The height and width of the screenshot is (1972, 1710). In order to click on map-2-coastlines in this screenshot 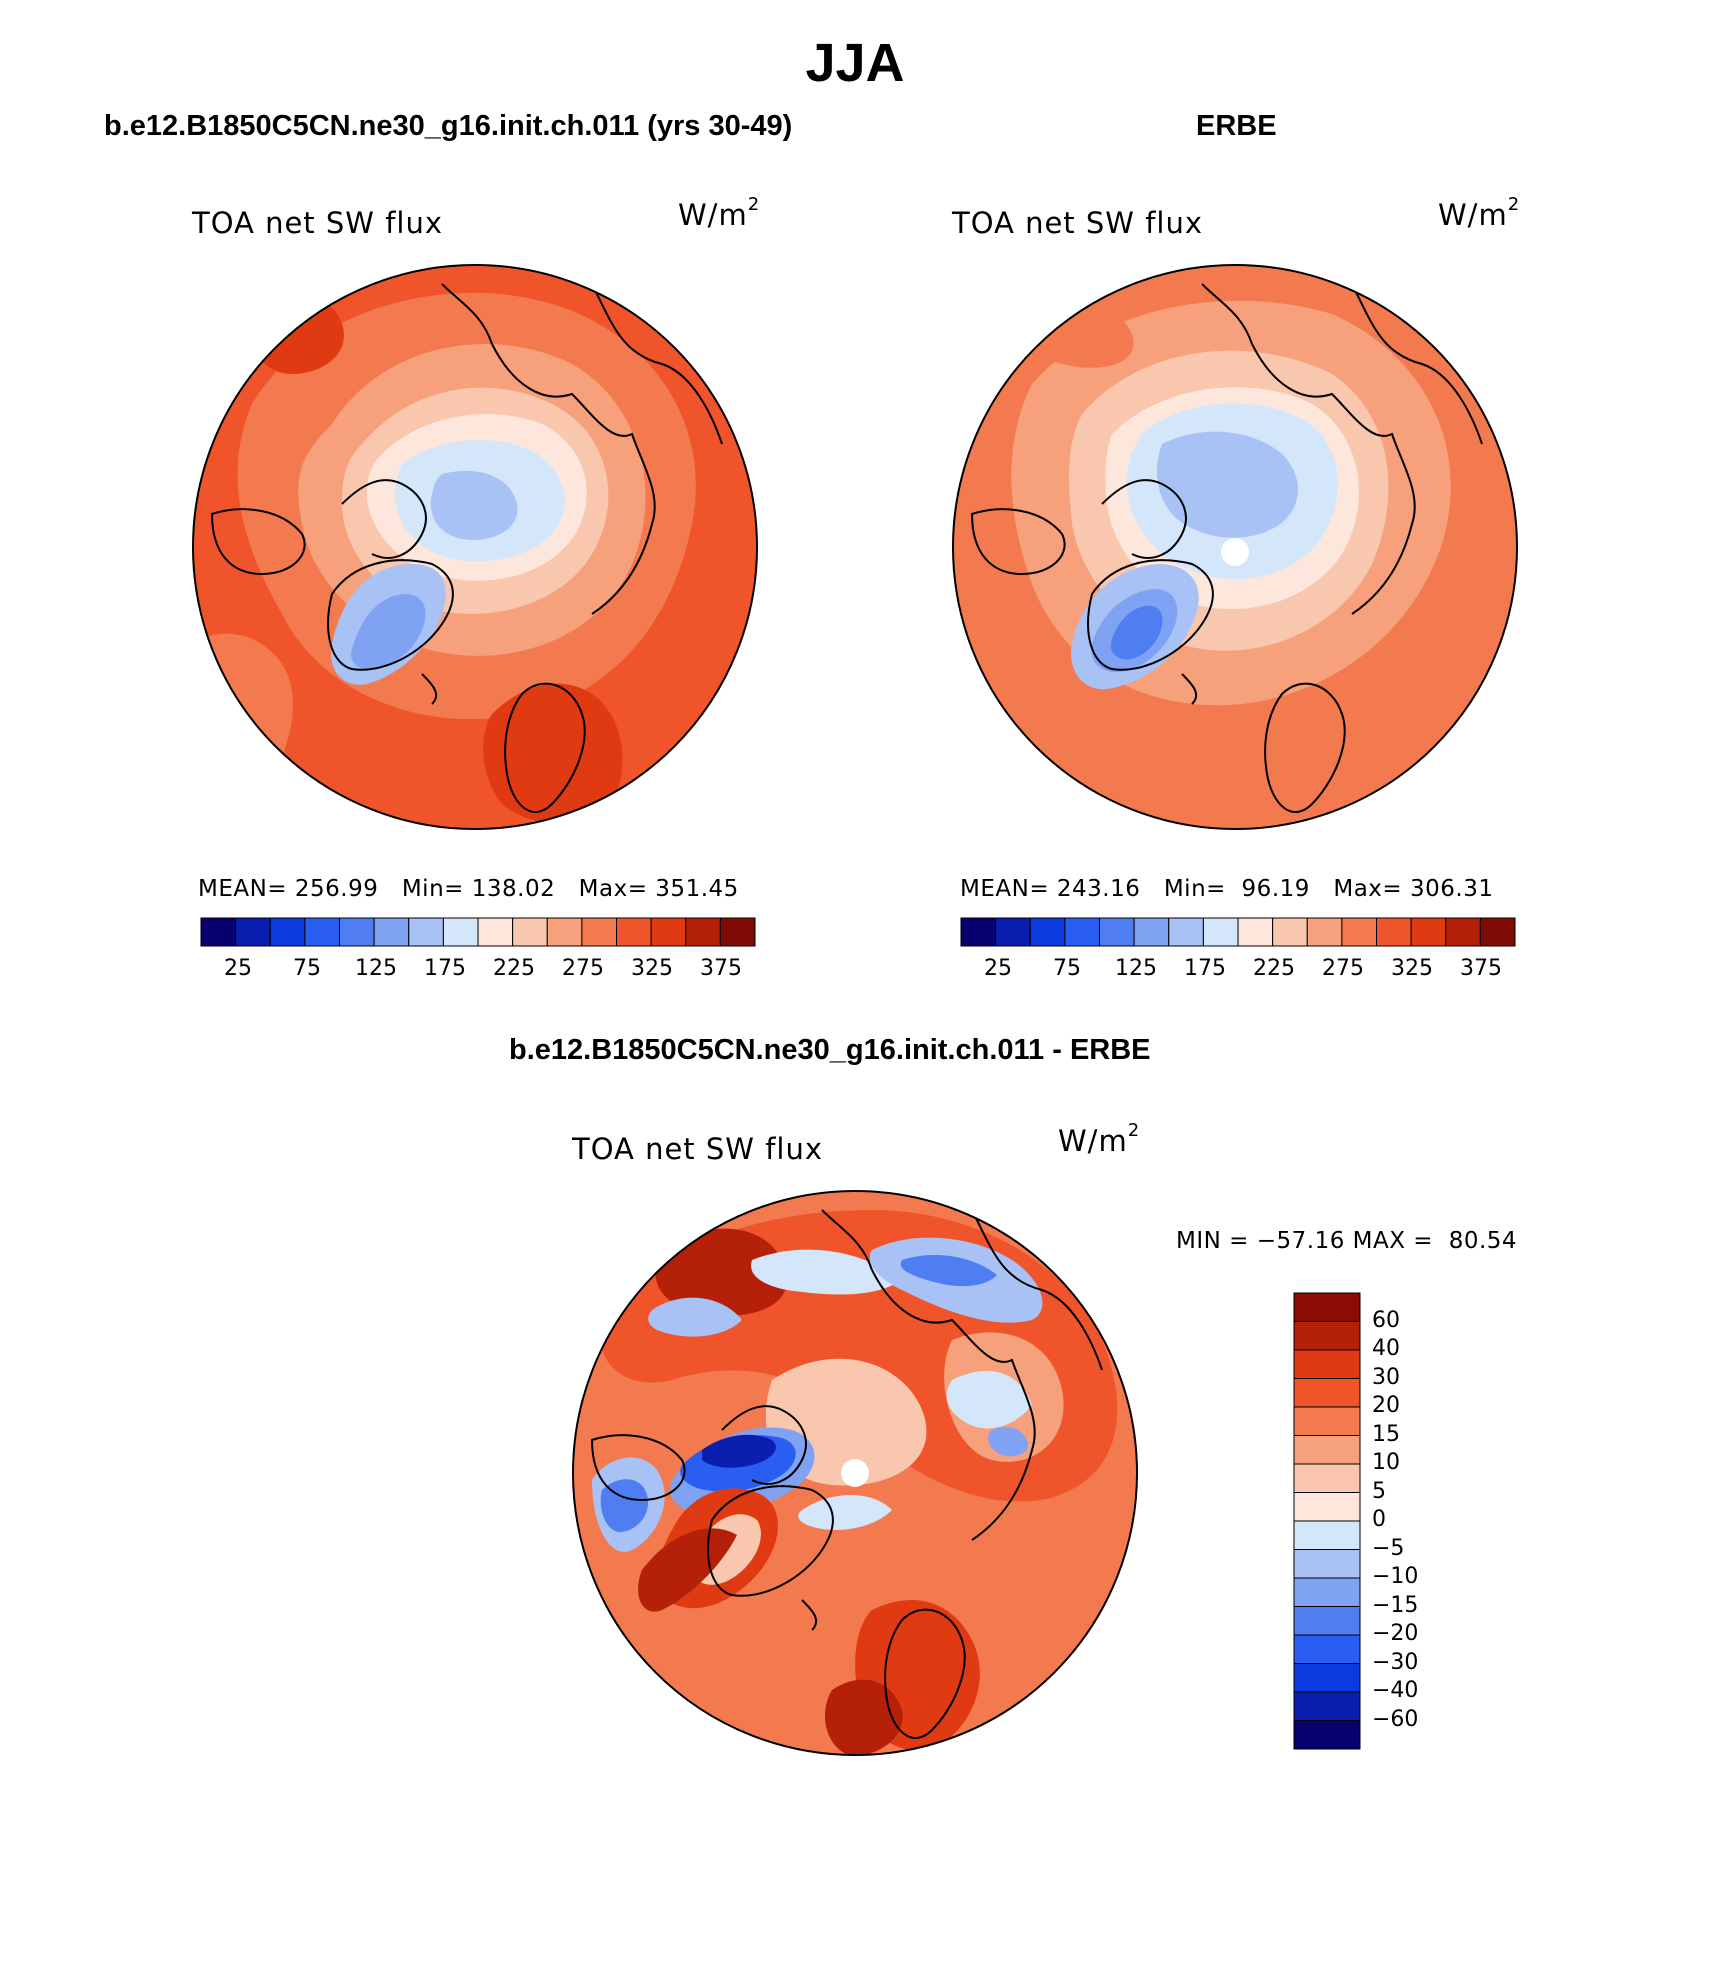, I will do `click(1226, 548)`.